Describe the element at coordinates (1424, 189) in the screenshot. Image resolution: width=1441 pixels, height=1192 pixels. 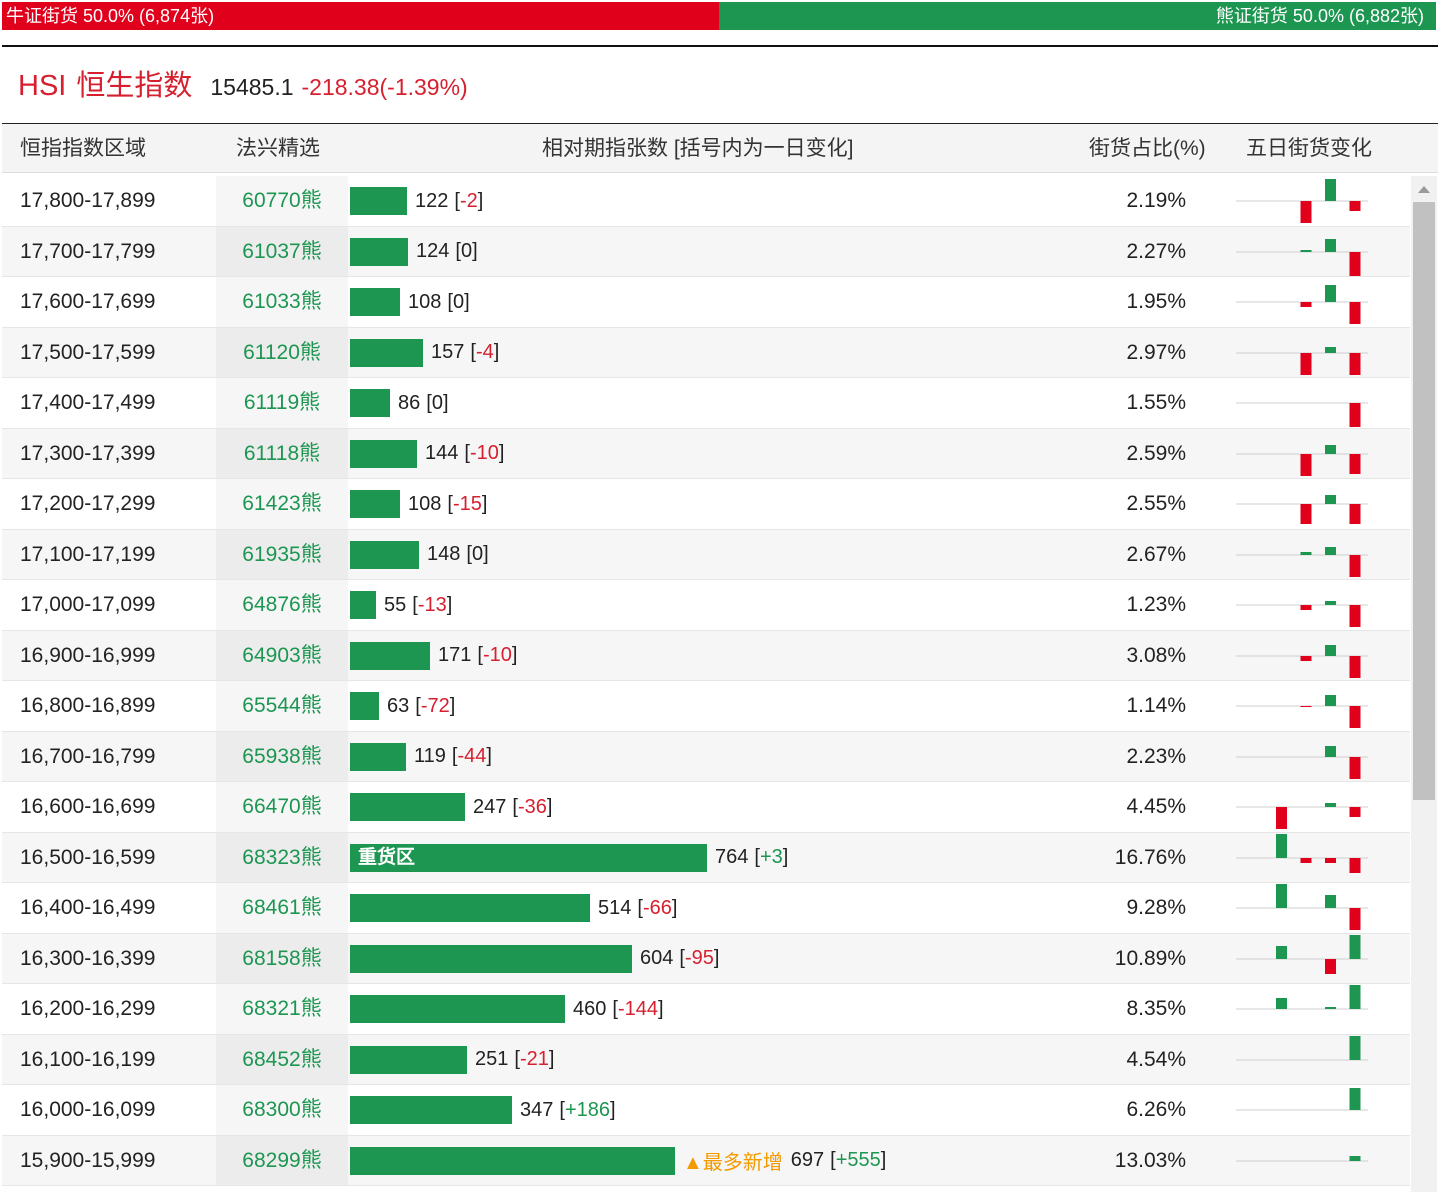
I see `scroll-up-arrow-icon` at that location.